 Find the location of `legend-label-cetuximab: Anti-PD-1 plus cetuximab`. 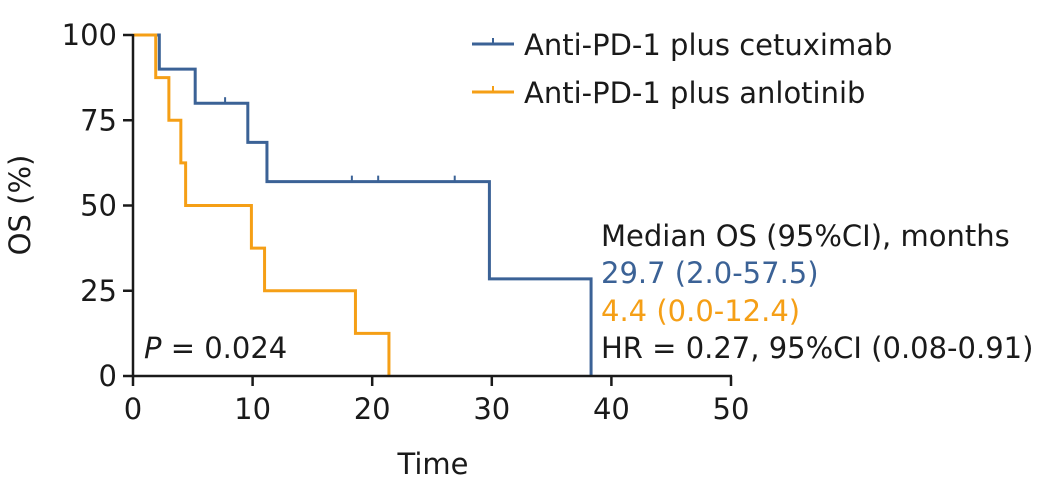

legend-label-cetuximab: Anti-PD-1 plus cetuximab is located at coordinates (708, 45).